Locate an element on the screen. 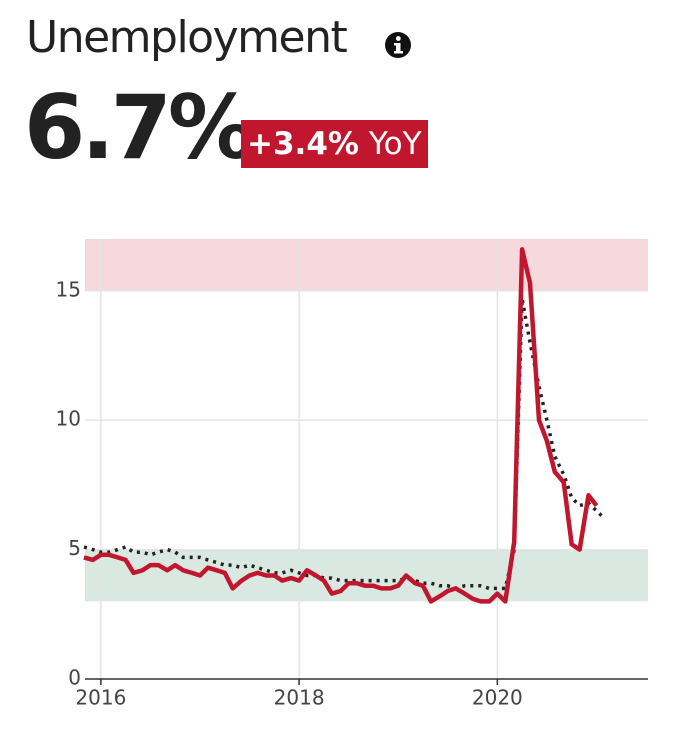  y-tick-label: 15 is located at coordinates (68, 289).